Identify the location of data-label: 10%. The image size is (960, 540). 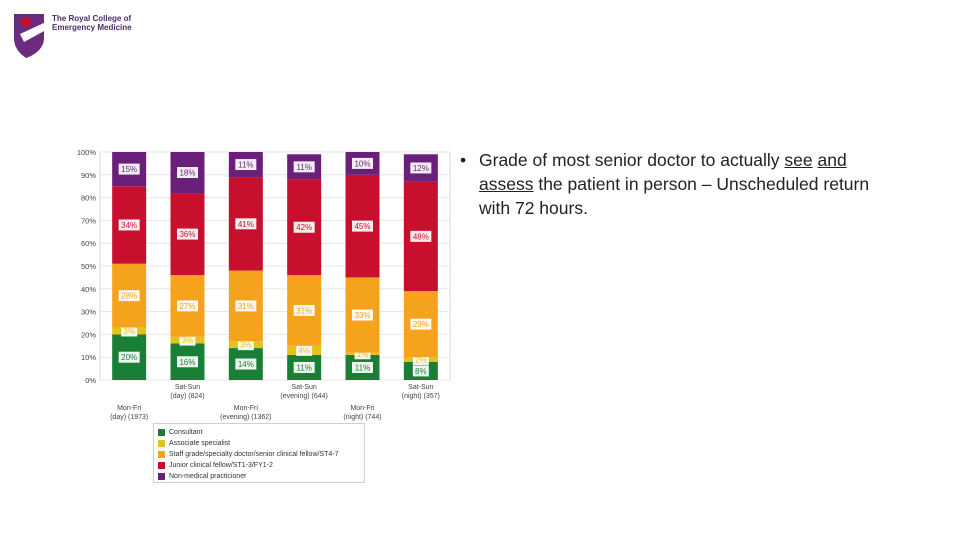
(362, 163).